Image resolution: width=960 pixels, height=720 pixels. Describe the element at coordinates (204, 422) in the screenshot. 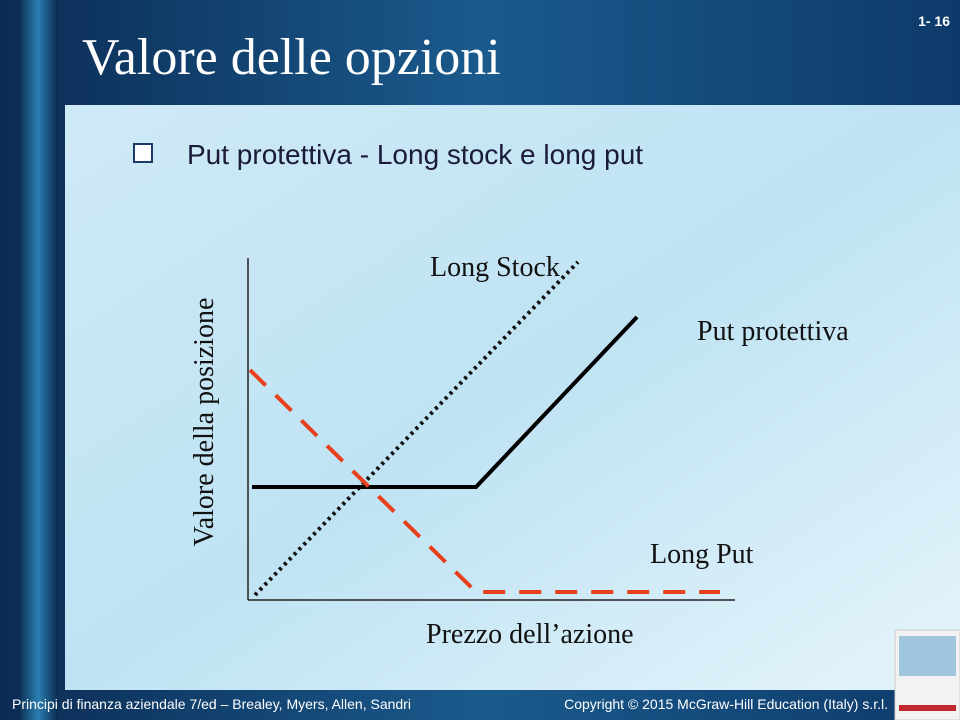

I see `y-axis-label: Valore della posizione` at that location.